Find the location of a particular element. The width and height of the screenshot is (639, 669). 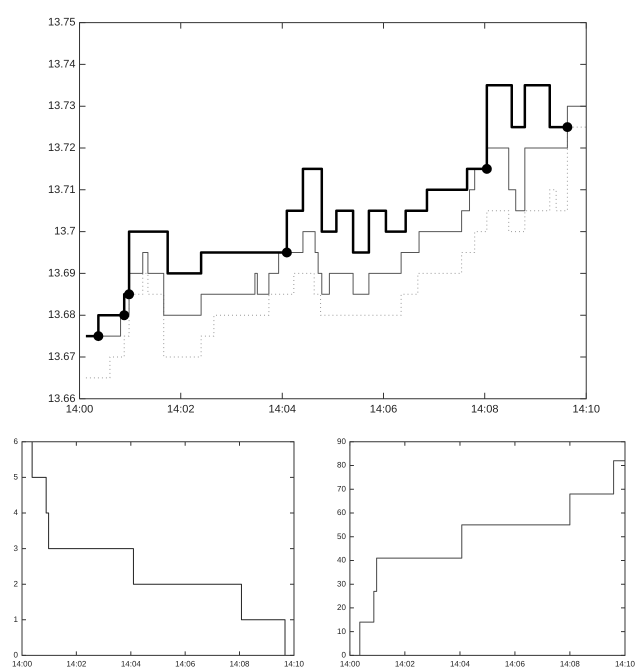

y-tick-label: 6 is located at coordinates (16, 441).